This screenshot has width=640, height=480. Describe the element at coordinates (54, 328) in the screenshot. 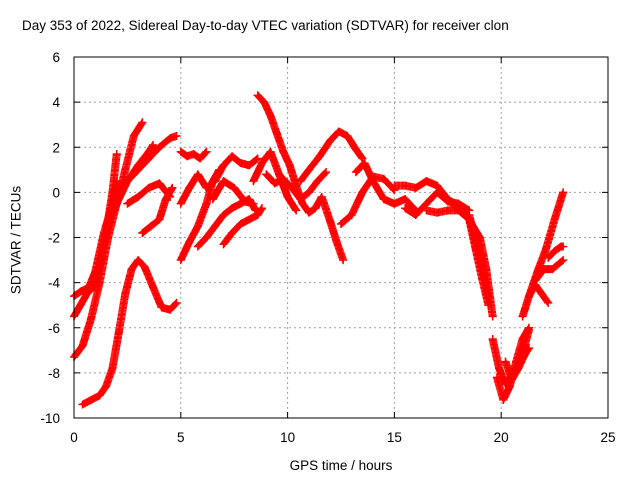

I see `y-tick-label: -6` at that location.